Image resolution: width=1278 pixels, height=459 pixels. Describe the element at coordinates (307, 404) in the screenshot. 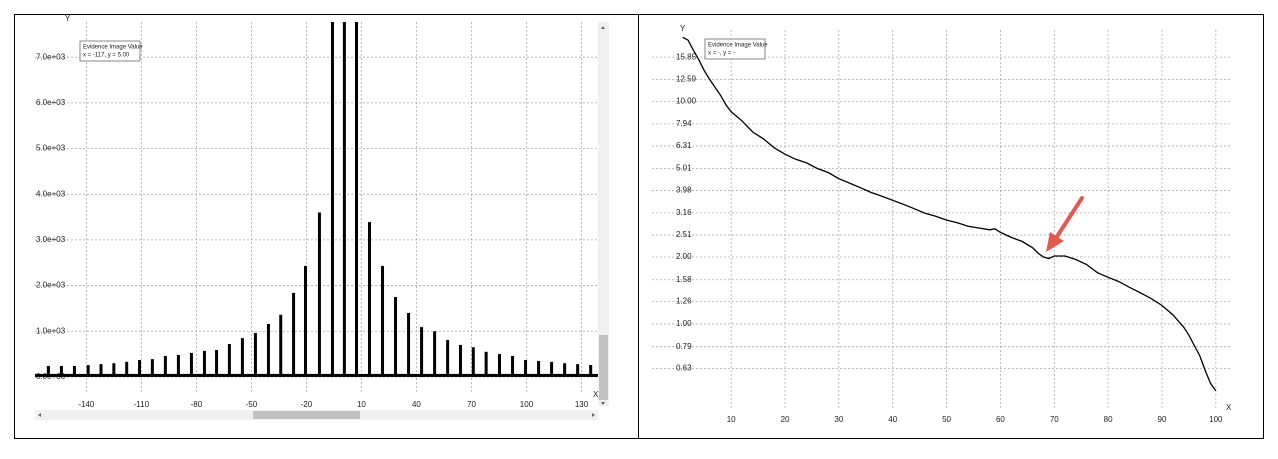

I see `x-tick-label: -20` at that location.